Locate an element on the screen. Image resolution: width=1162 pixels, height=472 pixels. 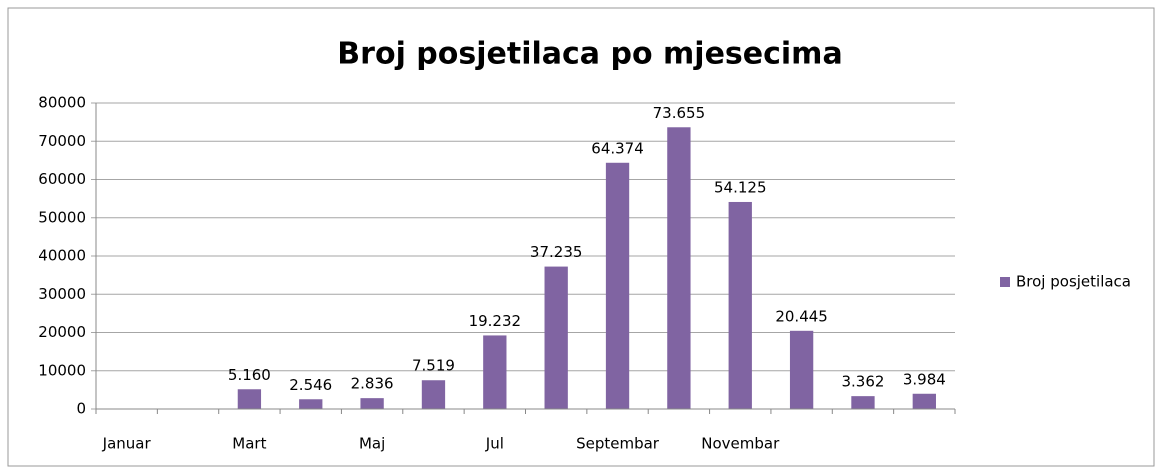
legend-label: Broj posjetilaca is located at coordinates (1073, 282).